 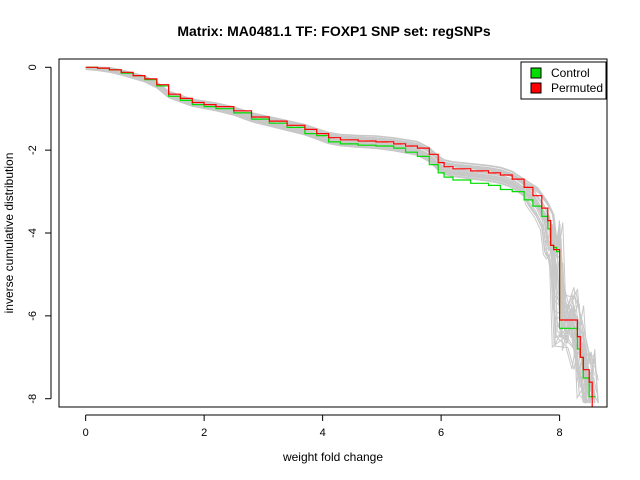 What do you see at coordinates (33, 233) in the screenshot?
I see `y-tick-label: -4` at bounding box center [33, 233].